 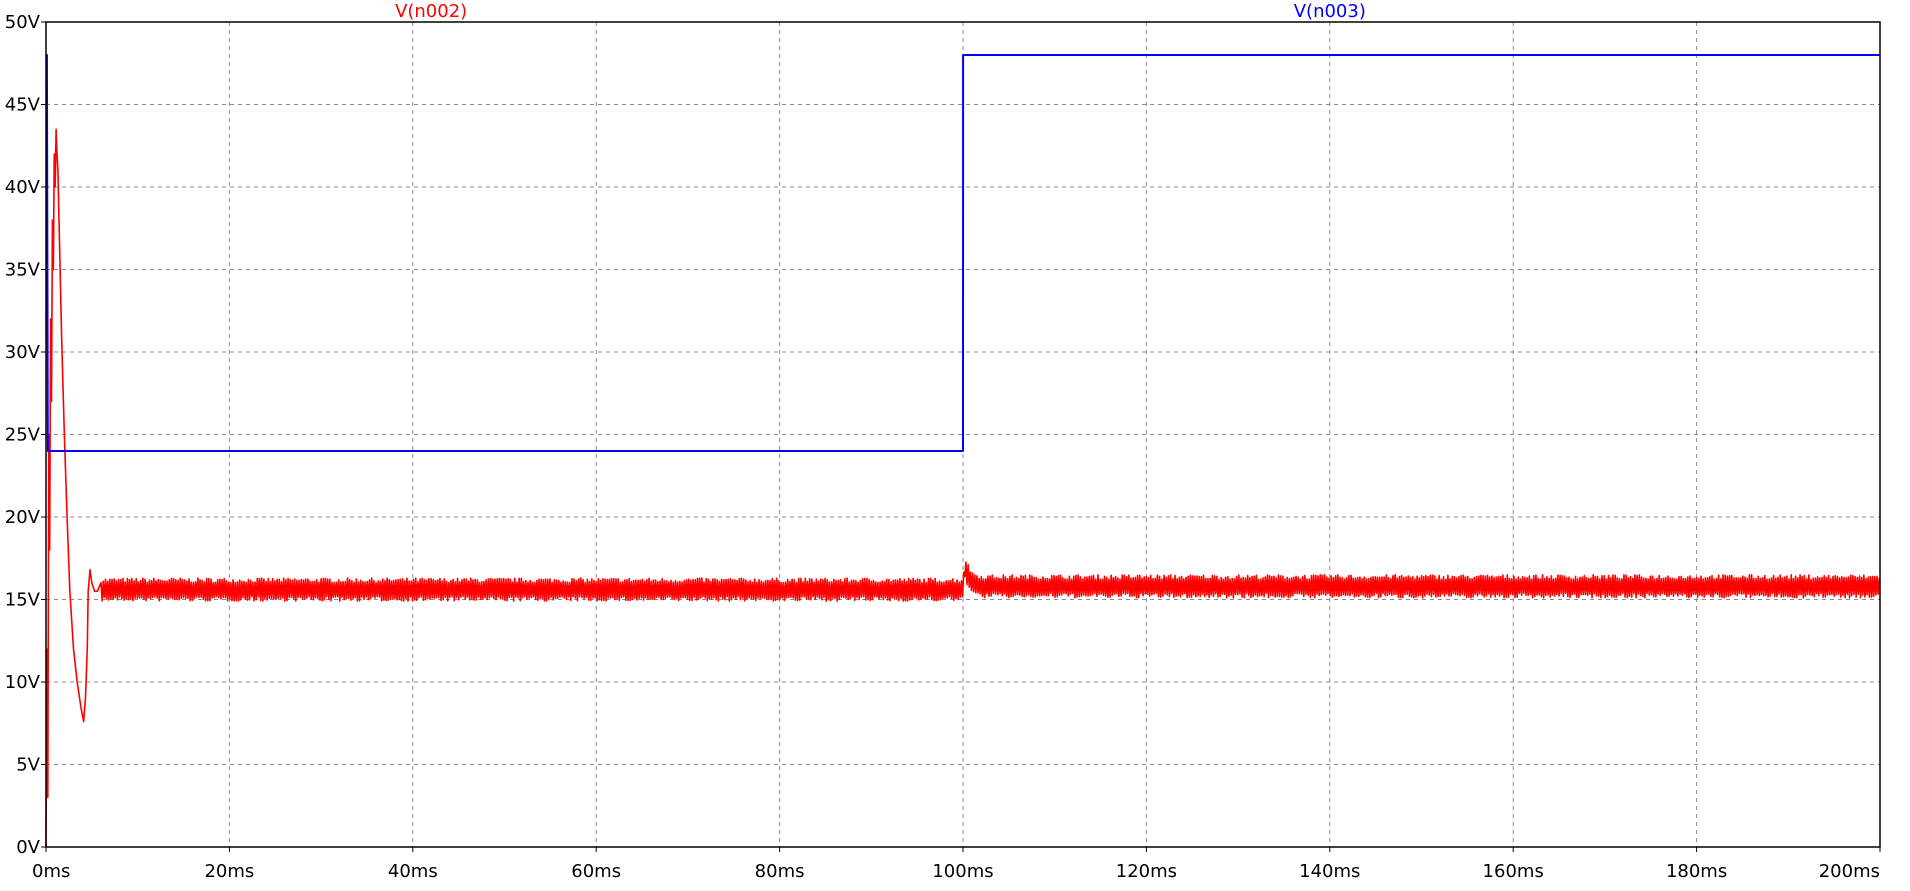 What do you see at coordinates (23, 682) in the screenshot?
I see `y-tick-label: 10V` at bounding box center [23, 682].